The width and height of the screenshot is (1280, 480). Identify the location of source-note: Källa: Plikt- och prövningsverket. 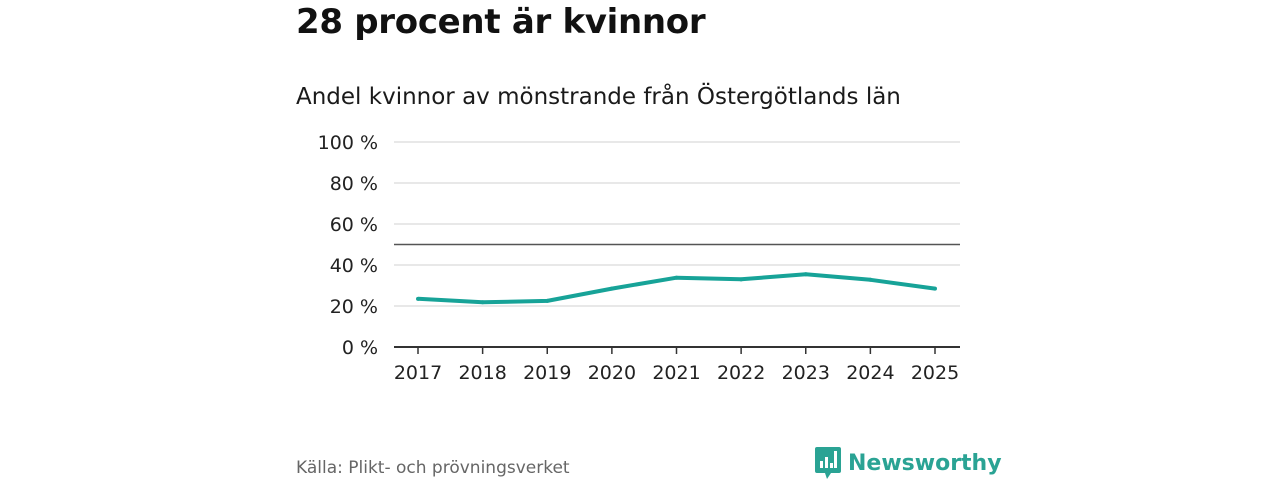
(433, 468).